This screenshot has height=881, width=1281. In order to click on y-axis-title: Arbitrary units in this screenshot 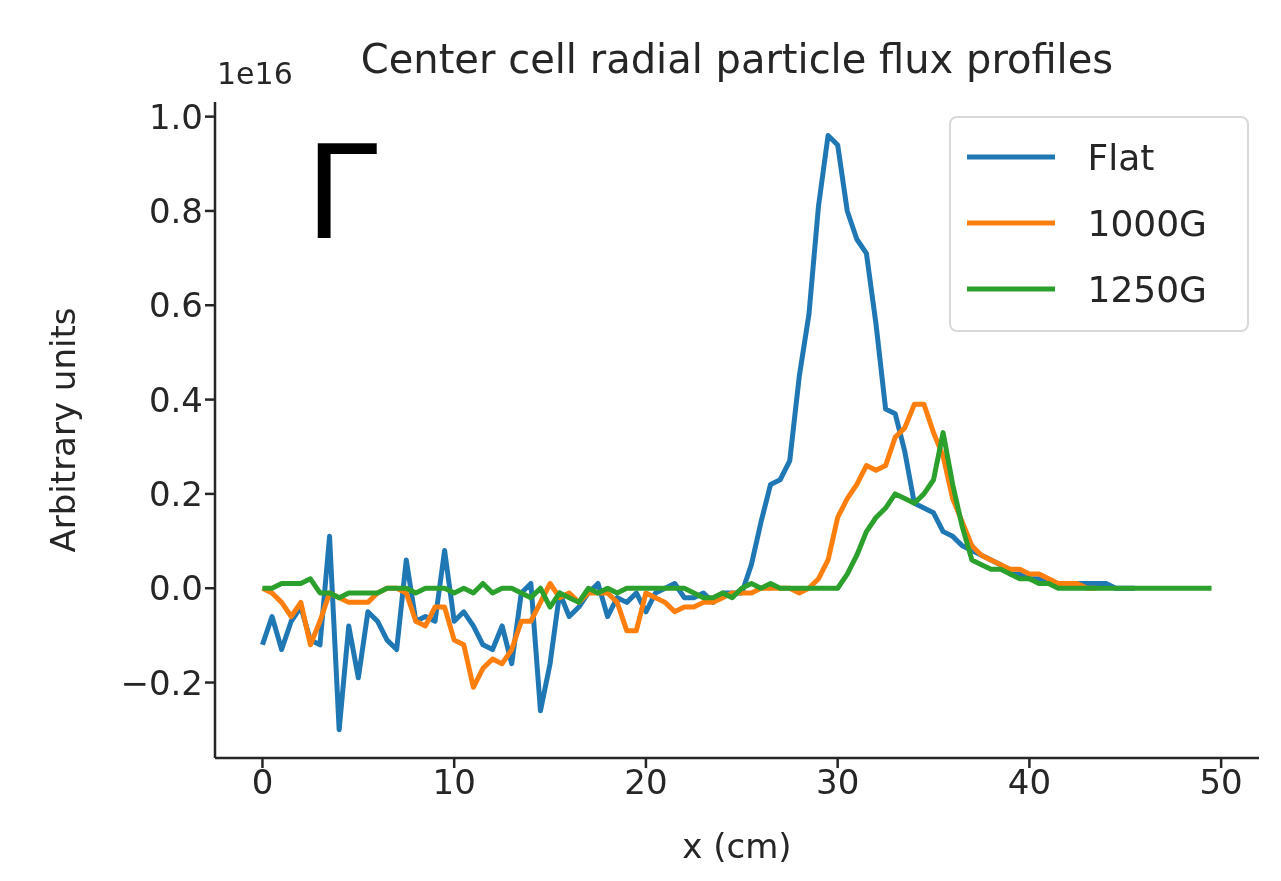, I will do `click(63, 430)`.